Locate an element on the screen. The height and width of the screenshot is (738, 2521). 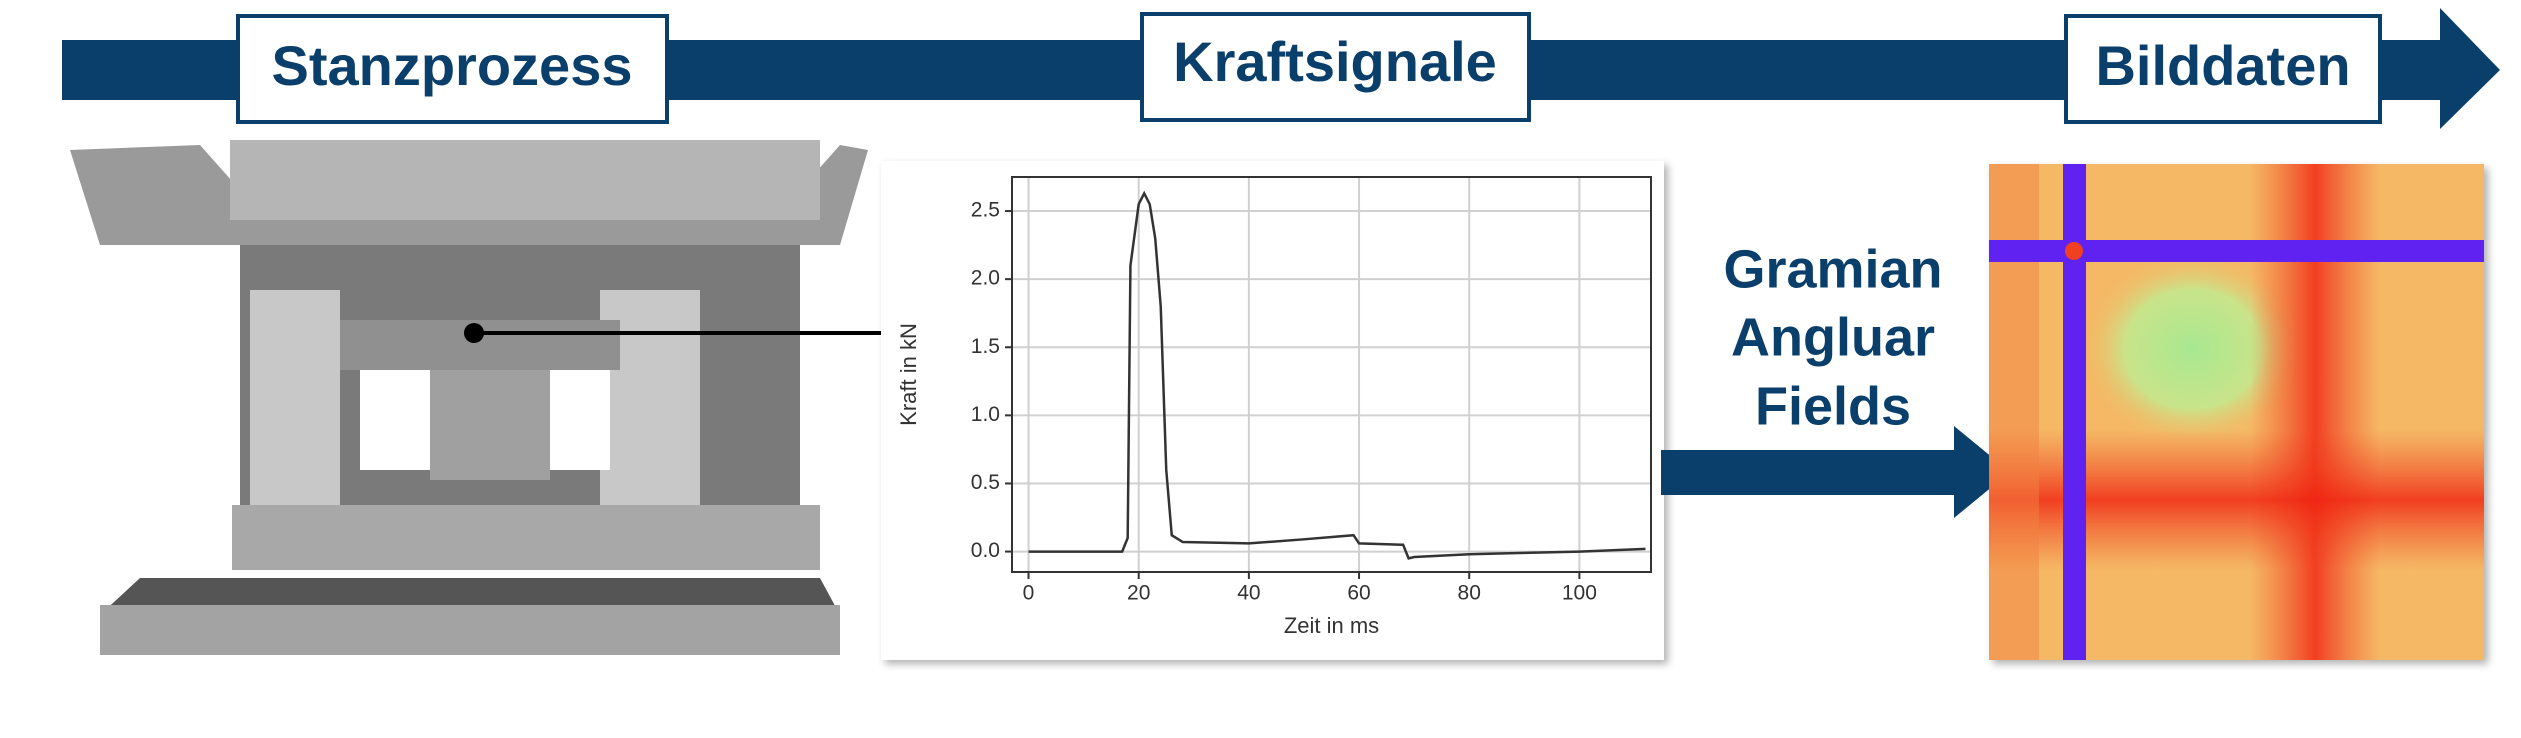
x-tick-label: 0 is located at coordinates (1029, 593).